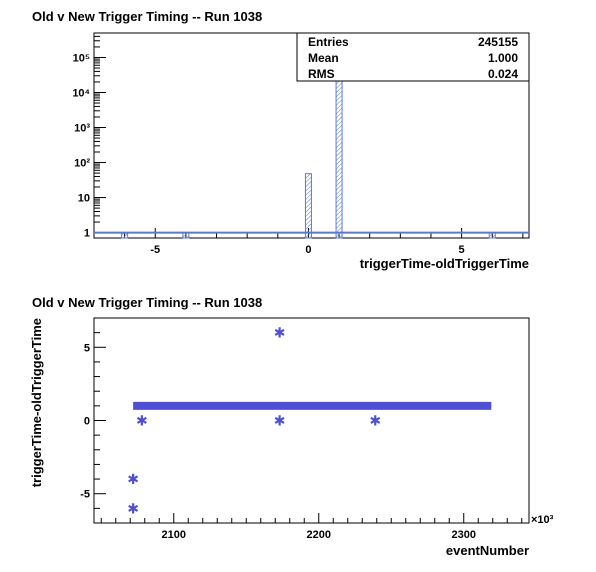 Image resolution: width=596 pixels, height=572 pixels. I want to click on y-tick-label: 1, so click(87, 234).